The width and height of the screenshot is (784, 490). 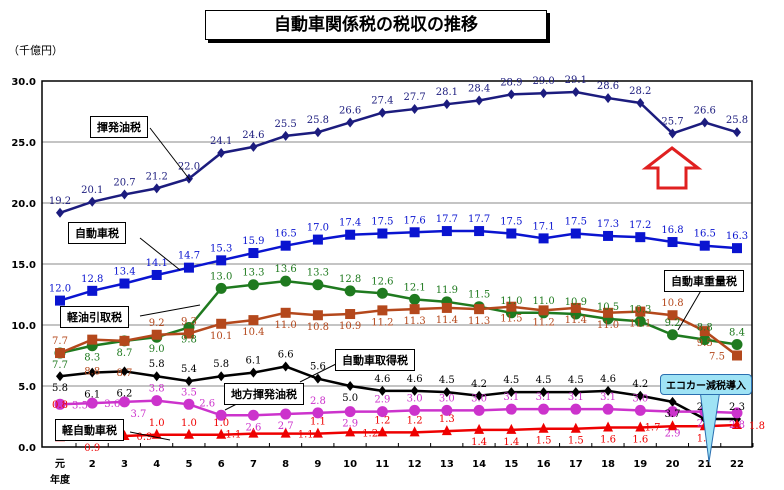 What do you see at coordinates (350, 398) in the screenshot?
I see `data-label: 5.0` at bounding box center [350, 398].